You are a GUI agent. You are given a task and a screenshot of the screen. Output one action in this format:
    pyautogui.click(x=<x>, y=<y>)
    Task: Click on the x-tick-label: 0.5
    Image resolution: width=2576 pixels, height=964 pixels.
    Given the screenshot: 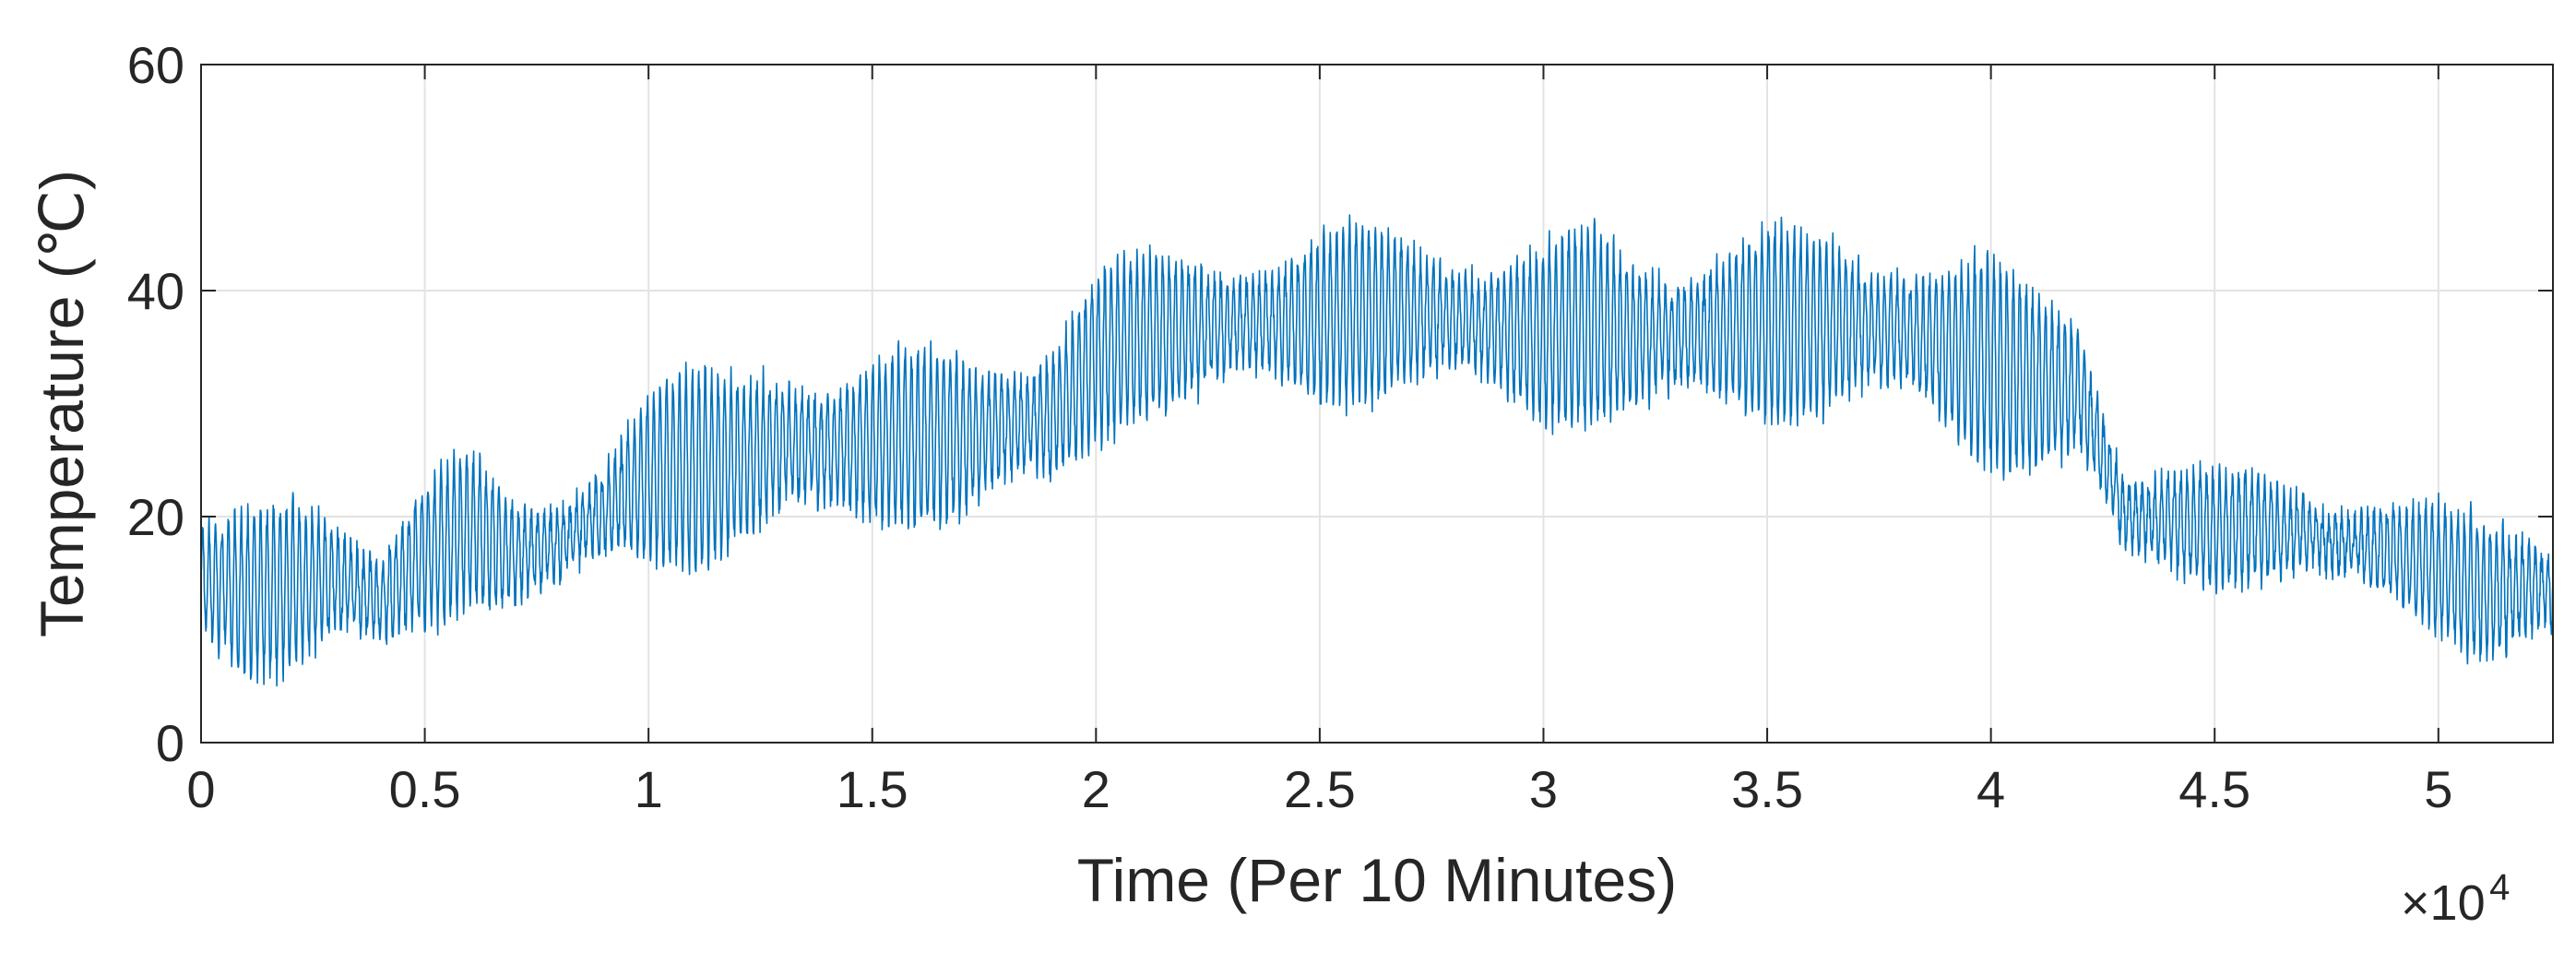 What is the action you would take?
    pyautogui.click(x=425, y=789)
    